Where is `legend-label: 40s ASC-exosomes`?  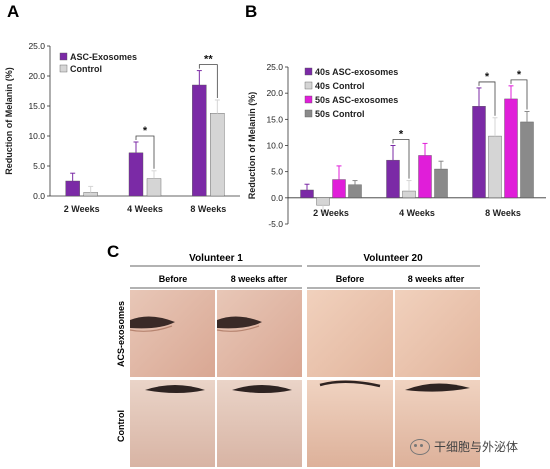
legend-label: 40s ASC-exosomes is located at coordinates (356, 72).